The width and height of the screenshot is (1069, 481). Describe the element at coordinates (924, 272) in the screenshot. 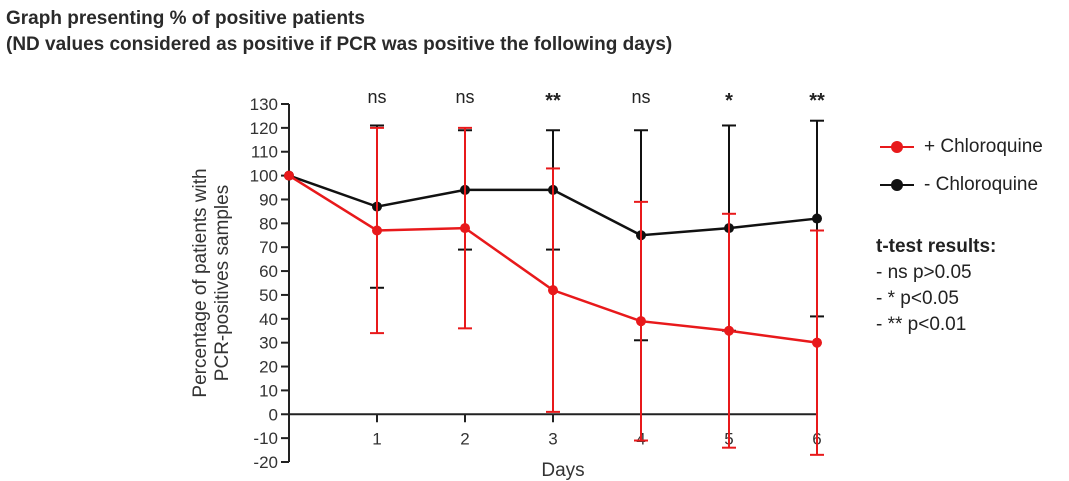

I see `ttest-line: - ns p>0.05` at that location.